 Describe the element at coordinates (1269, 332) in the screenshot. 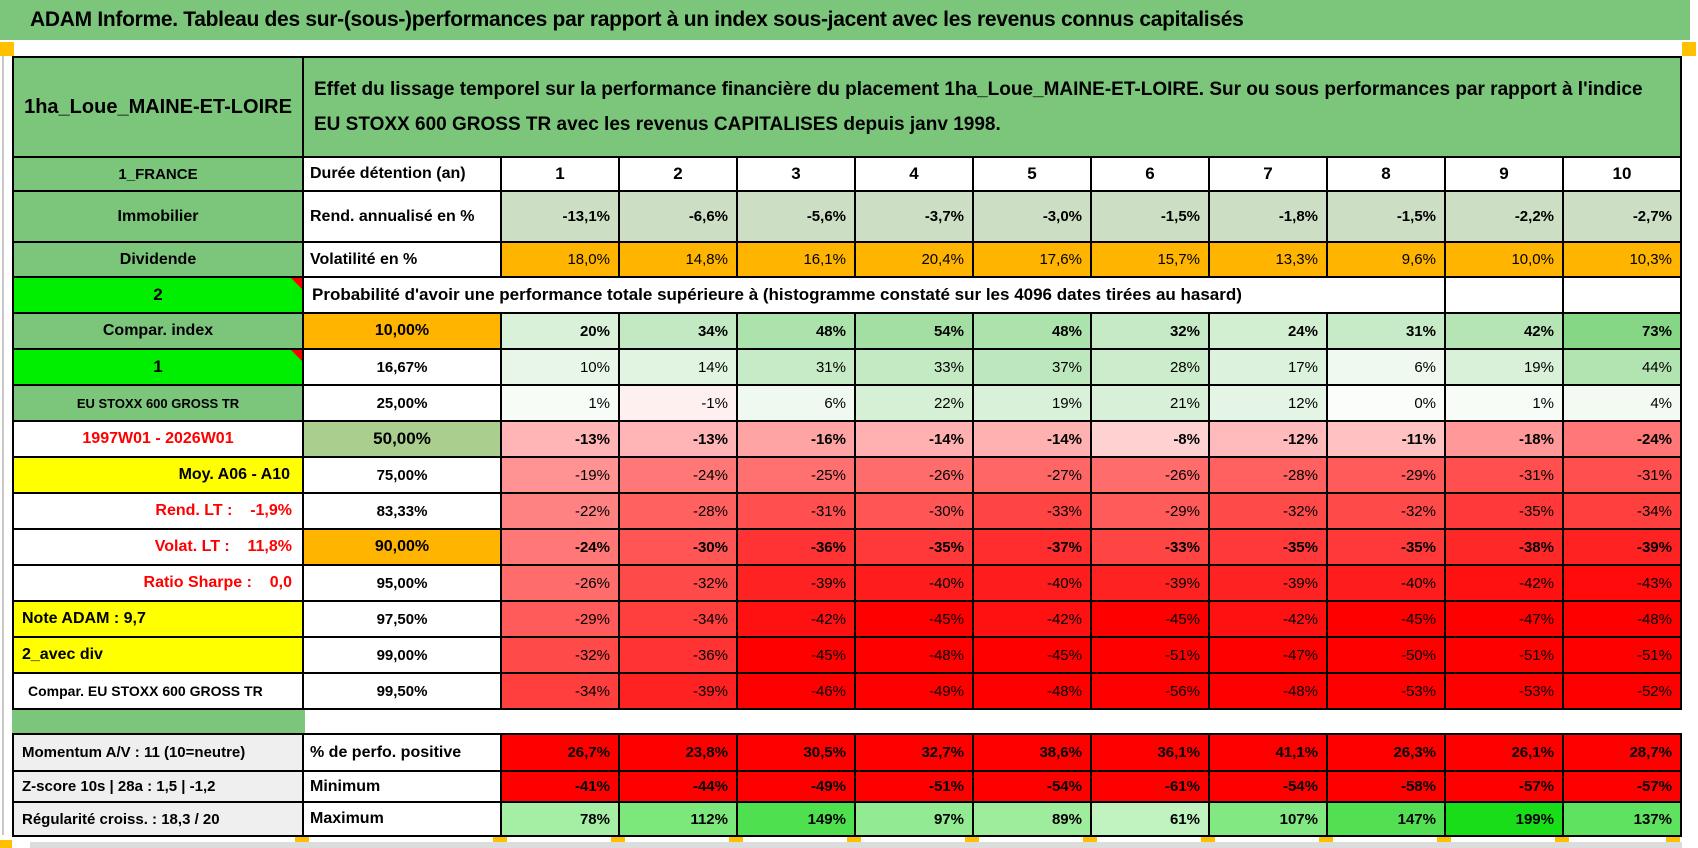

I see `cell-p10-y7: 24%` at that location.